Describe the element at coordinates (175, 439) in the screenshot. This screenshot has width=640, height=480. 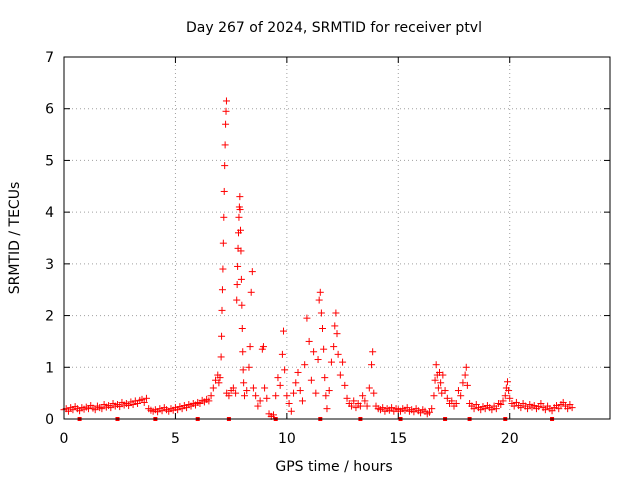
I see `x-tick-label: 5` at that location.